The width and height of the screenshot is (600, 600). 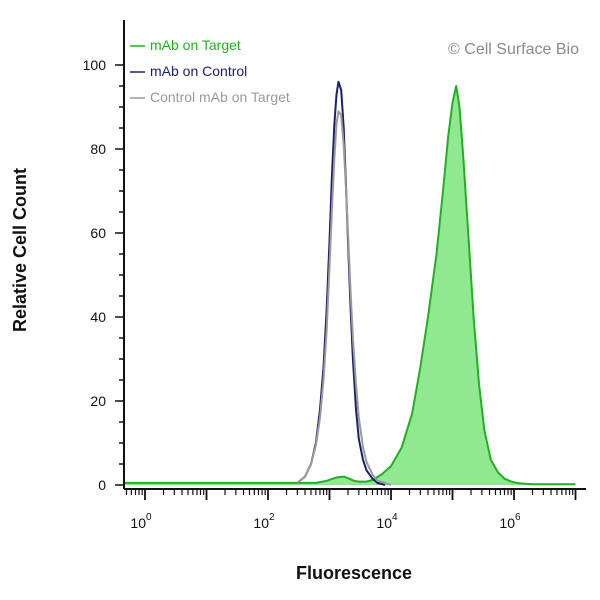 I want to click on watermark-text: © Cell Surface Bio, so click(x=513, y=49).